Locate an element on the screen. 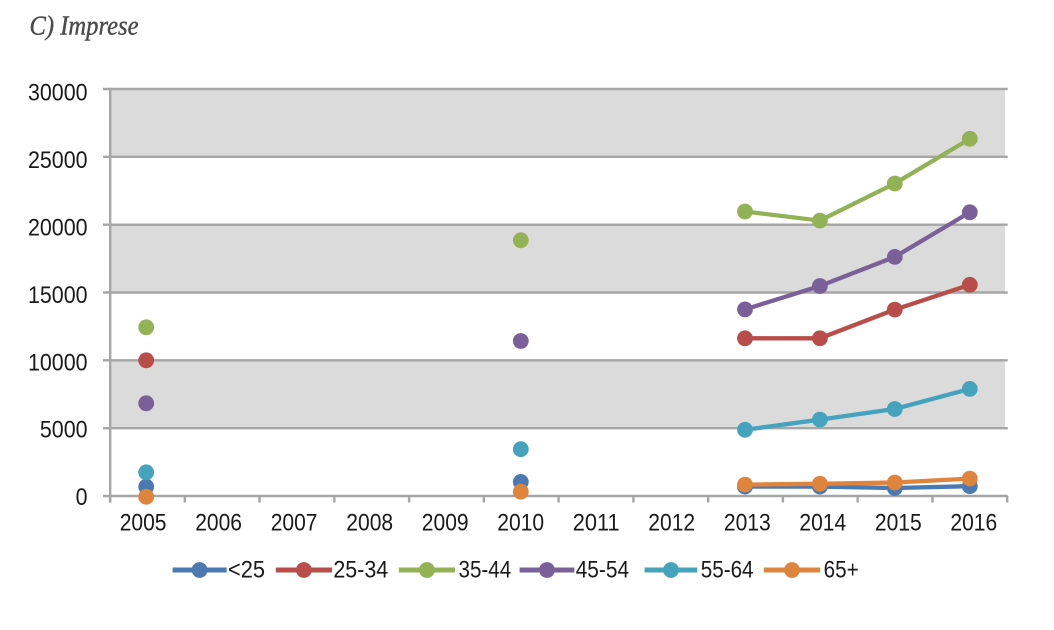 This screenshot has height=630, width=1054. svg-text: <25 is located at coordinates (246, 569).